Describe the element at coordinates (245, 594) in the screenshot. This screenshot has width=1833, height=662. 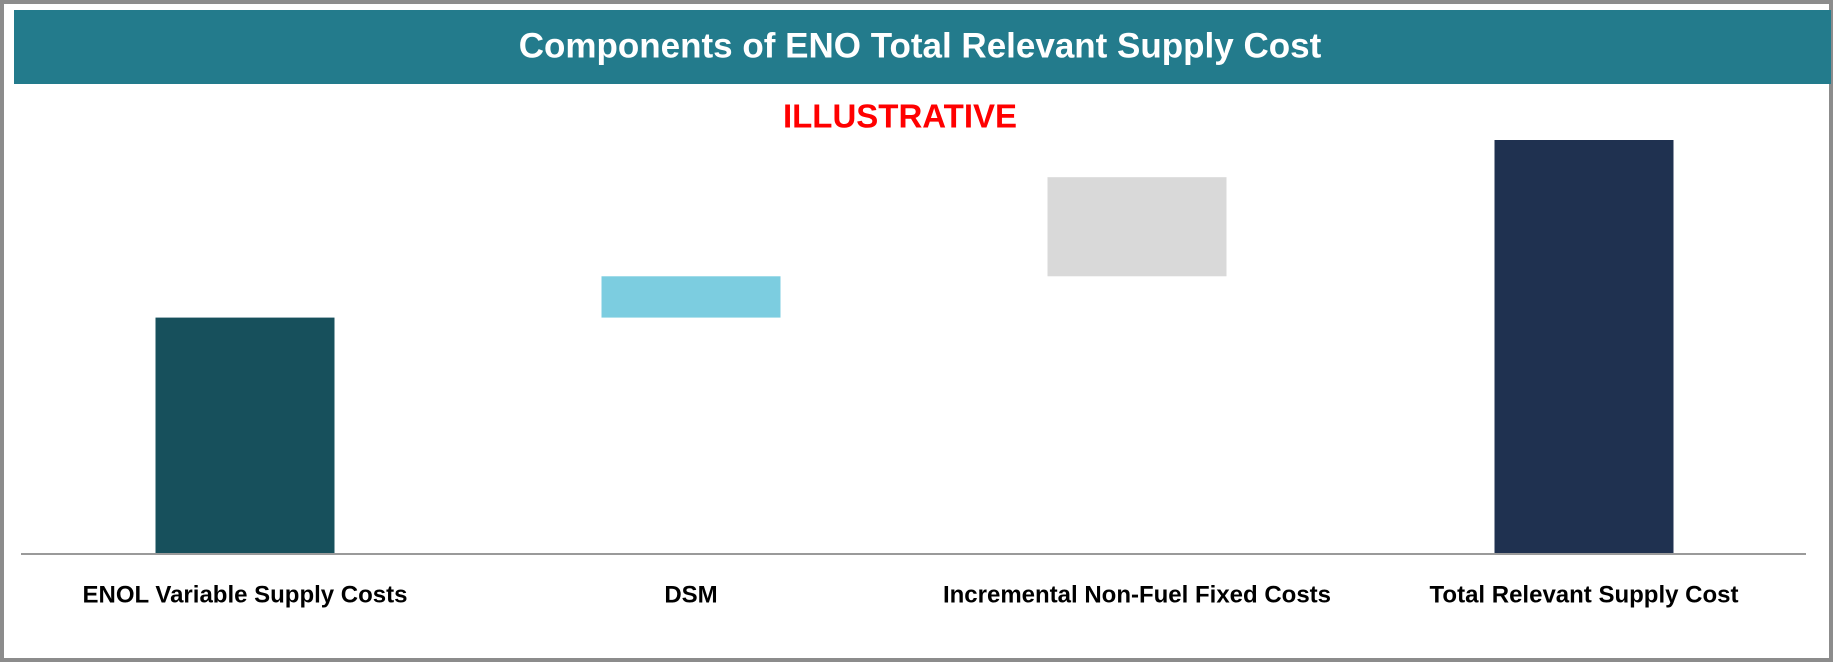
I see `x-tick-label: ENOL Variable Supply Costs` at that location.